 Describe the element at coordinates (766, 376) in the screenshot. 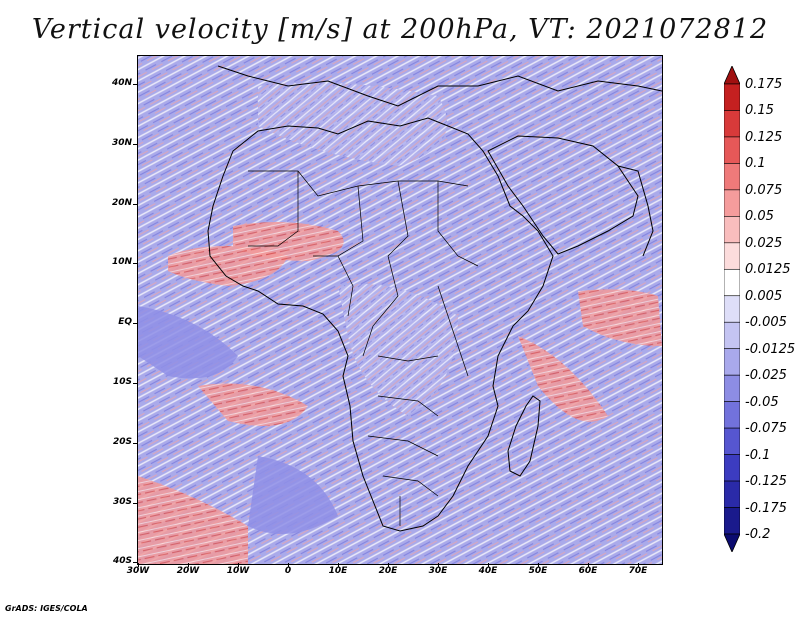

I see `colorbar-label: -0.025` at that location.